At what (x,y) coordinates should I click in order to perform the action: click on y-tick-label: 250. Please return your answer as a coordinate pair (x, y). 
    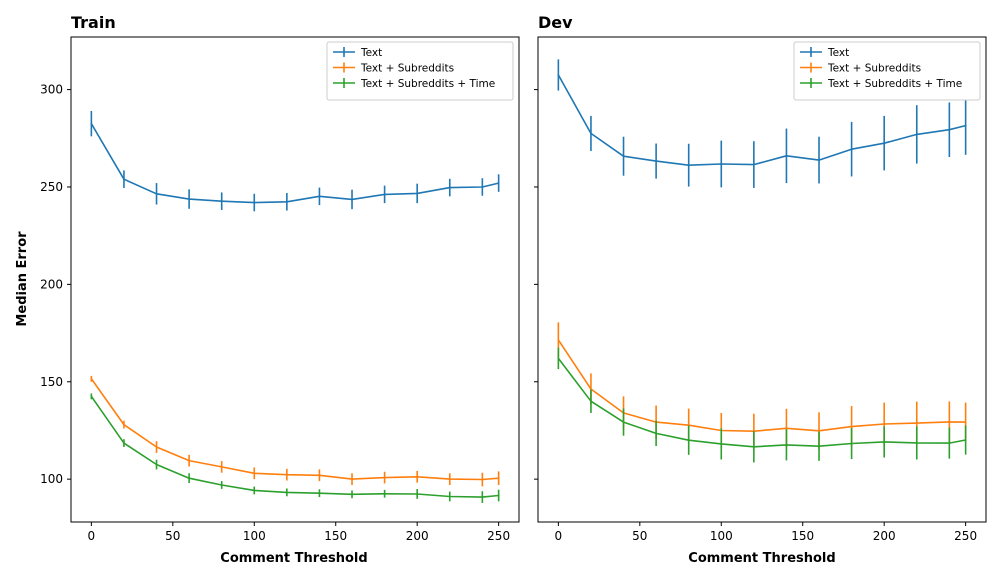
    Looking at the image, I should click on (51, 187).